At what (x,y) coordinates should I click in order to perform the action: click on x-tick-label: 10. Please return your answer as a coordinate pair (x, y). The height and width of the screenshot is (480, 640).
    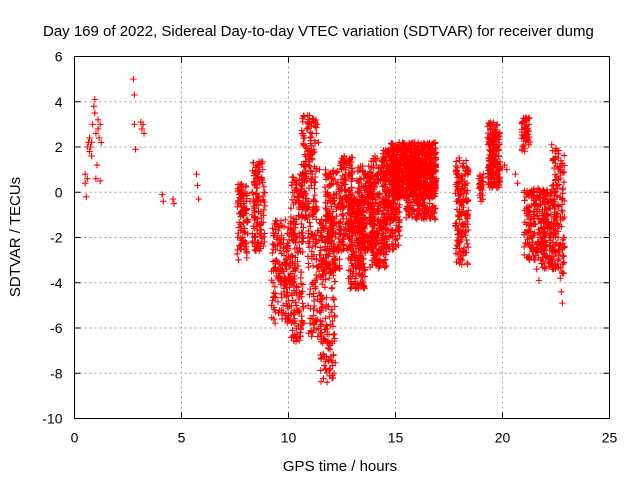
    Looking at the image, I should click on (289, 438).